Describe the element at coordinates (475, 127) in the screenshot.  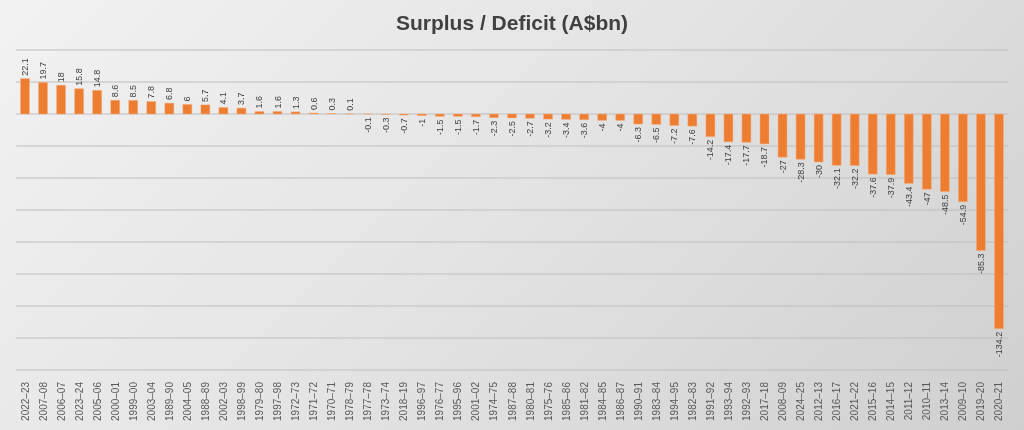
I see `data-label: -1.7` at that location.